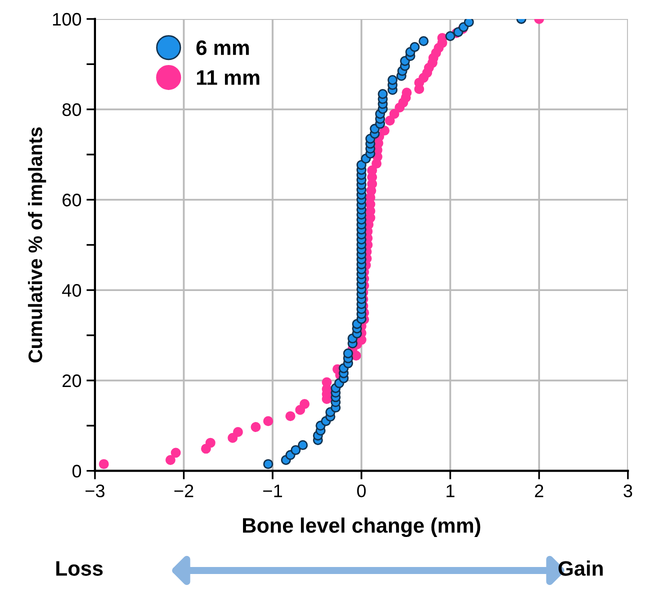 The height and width of the screenshot is (593, 646). Describe the element at coordinates (37, 244) in the screenshot. I see `y-axis-title: Cumulative % of implants` at that location.